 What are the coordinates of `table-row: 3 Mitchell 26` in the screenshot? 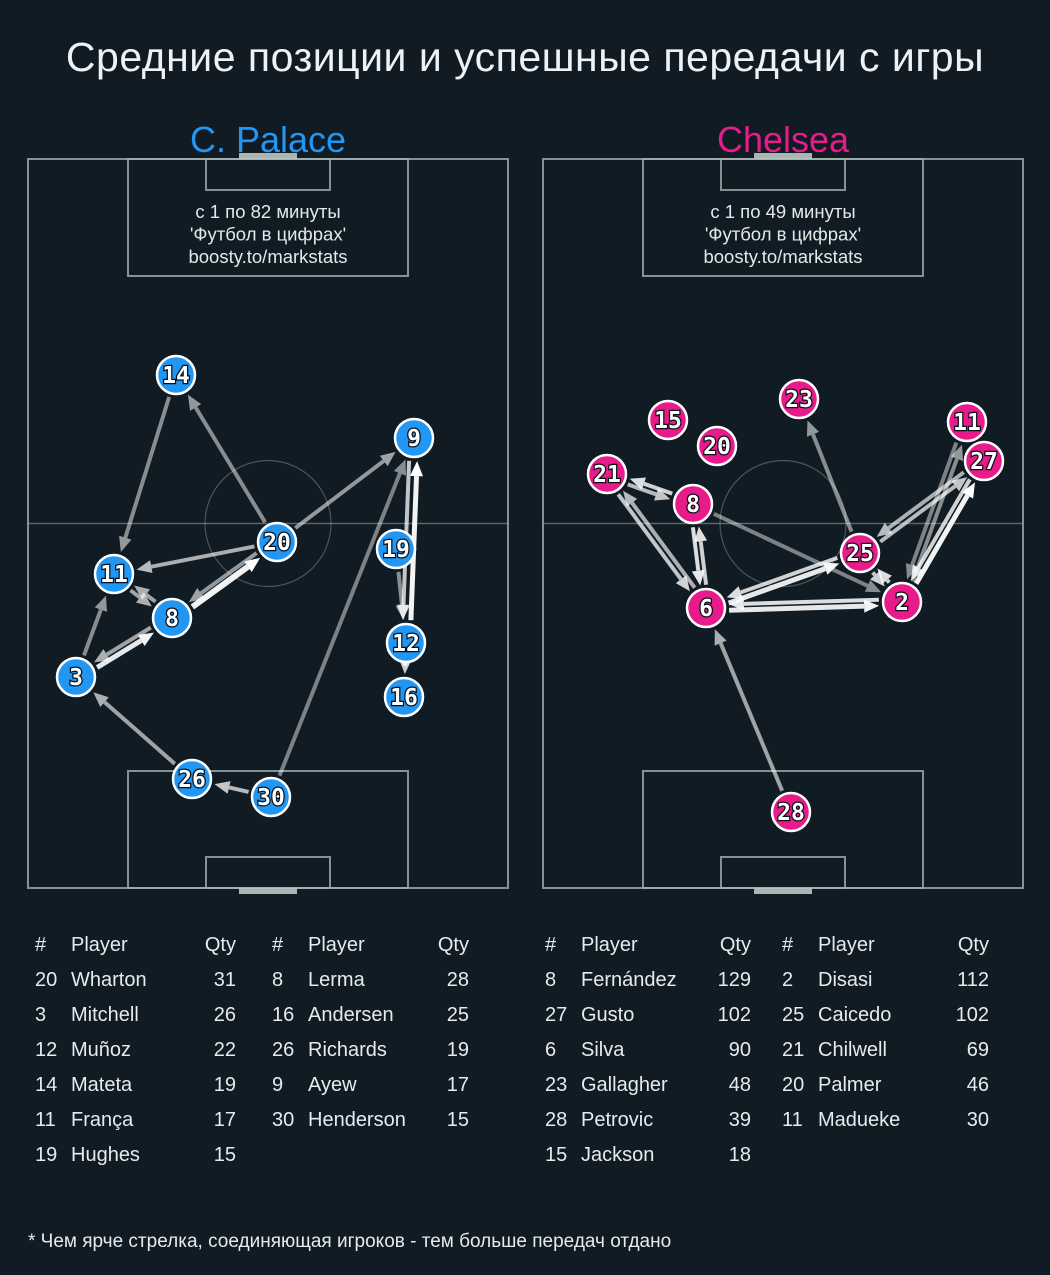 It's located at (135, 1015).